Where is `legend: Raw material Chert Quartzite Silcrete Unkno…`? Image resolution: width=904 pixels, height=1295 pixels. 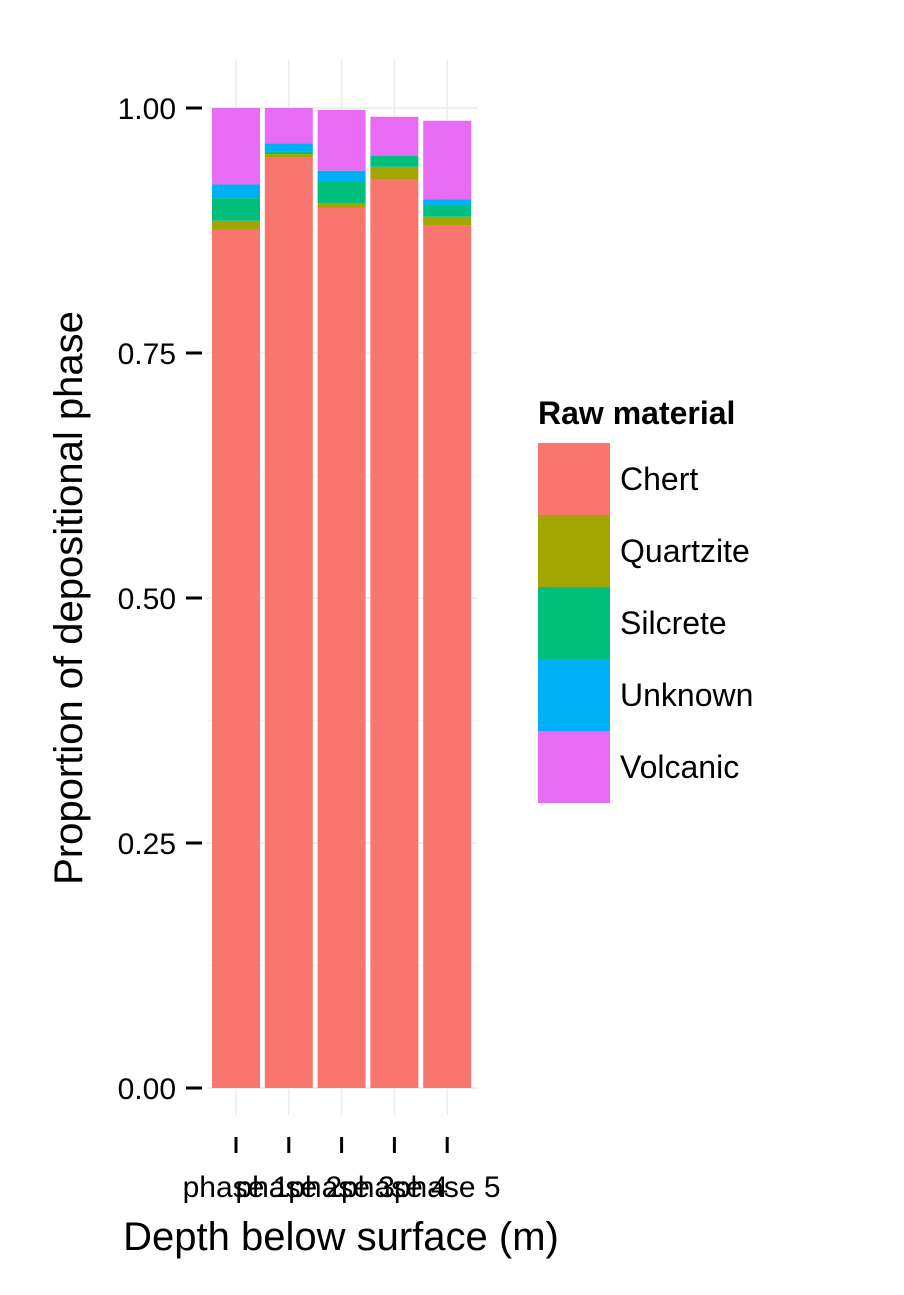
legend: Raw material Chert Quartzite Silcrete Unkno… is located at coordinates (645, 599).